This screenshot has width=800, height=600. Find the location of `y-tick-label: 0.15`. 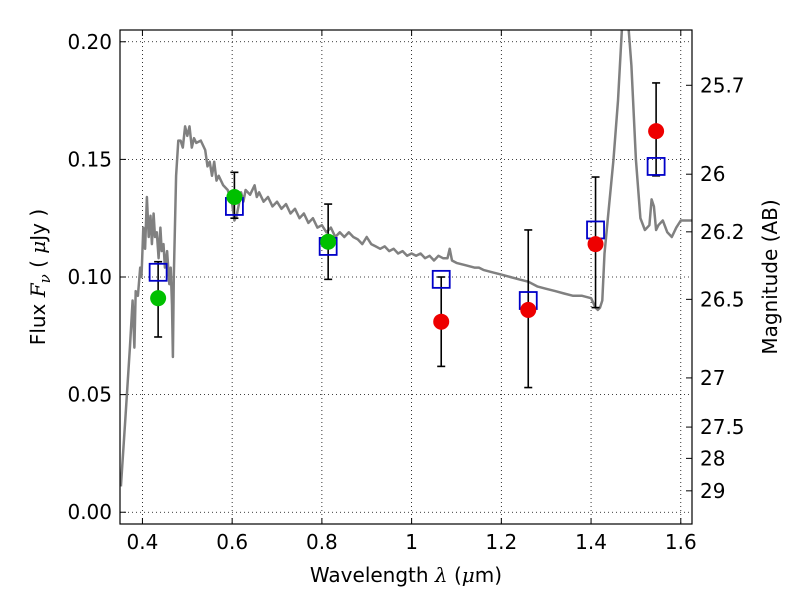

y-tick-label: 0.15 is located at coordinates (89, 159).